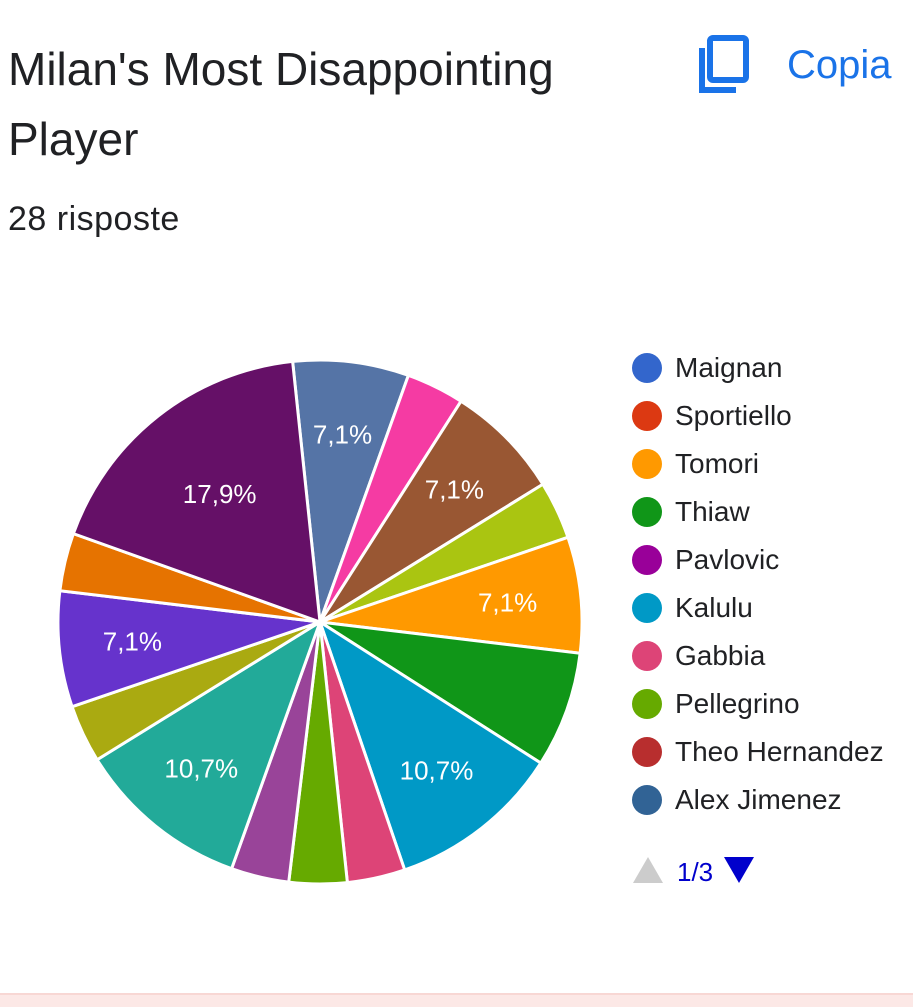  What do you see at coordinates (758, 512) in the screenshot?
I see `legend-item-thiaw: Thiaw` at bounding box center [758, 512].